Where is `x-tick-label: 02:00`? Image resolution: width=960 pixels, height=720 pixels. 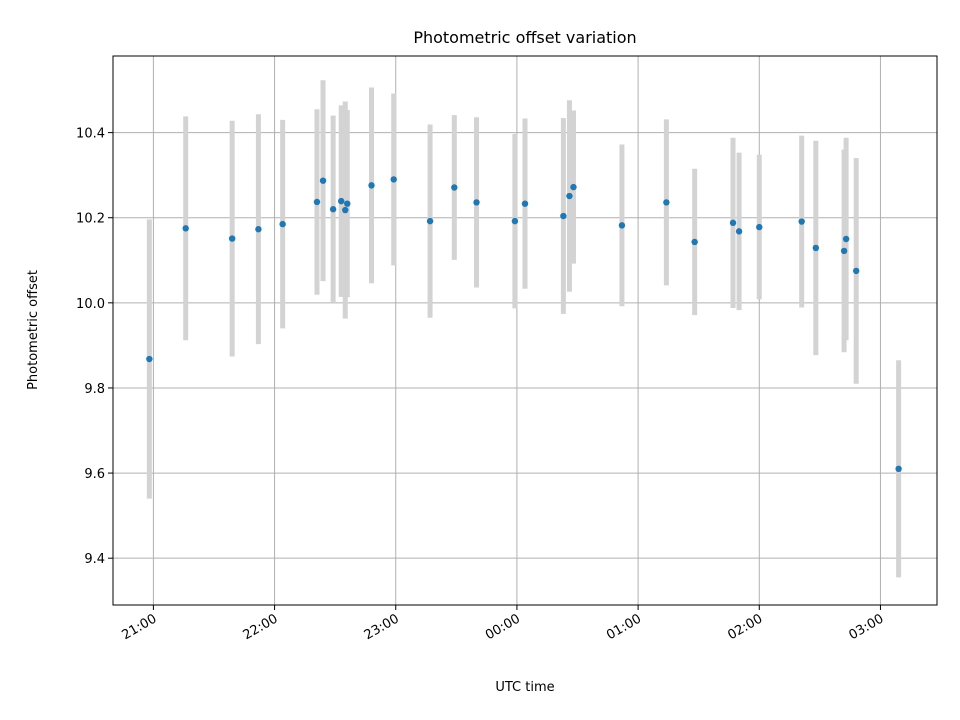 x-tick-label: 02:00 is located at coordinates (745, 627).